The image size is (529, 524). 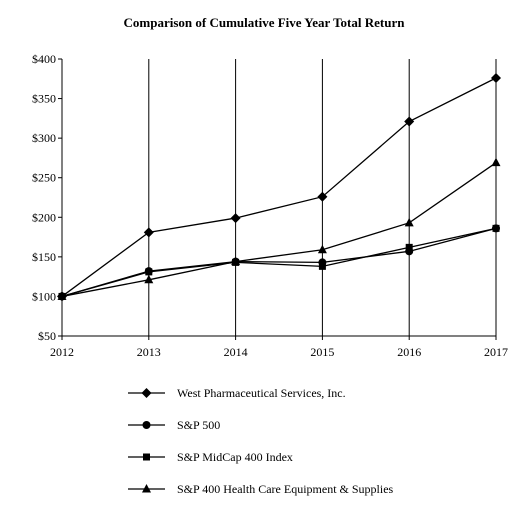 I want to click on x-tick-label: 2017, so click(x=496, y=352).